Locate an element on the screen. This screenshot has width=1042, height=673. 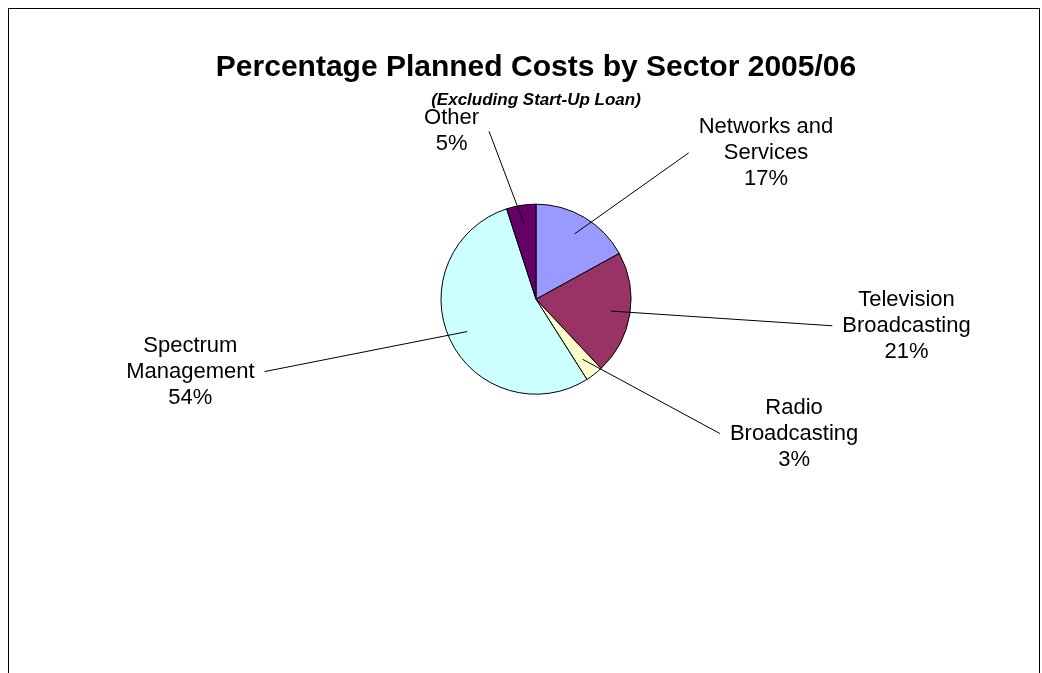
data-label: 21% is located at coordinates (906, 350).